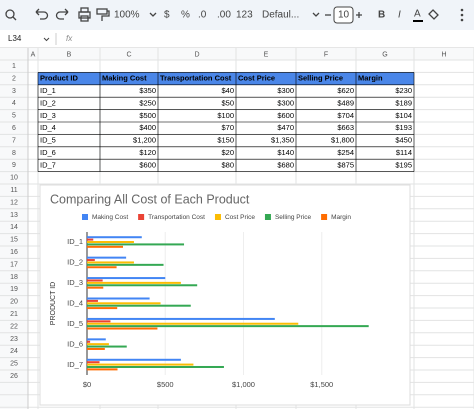 The image size is (474, 409). Describe the element at coordinates (370, 78) in the screenshot. I see `table-header-cell: Margin` at that location.